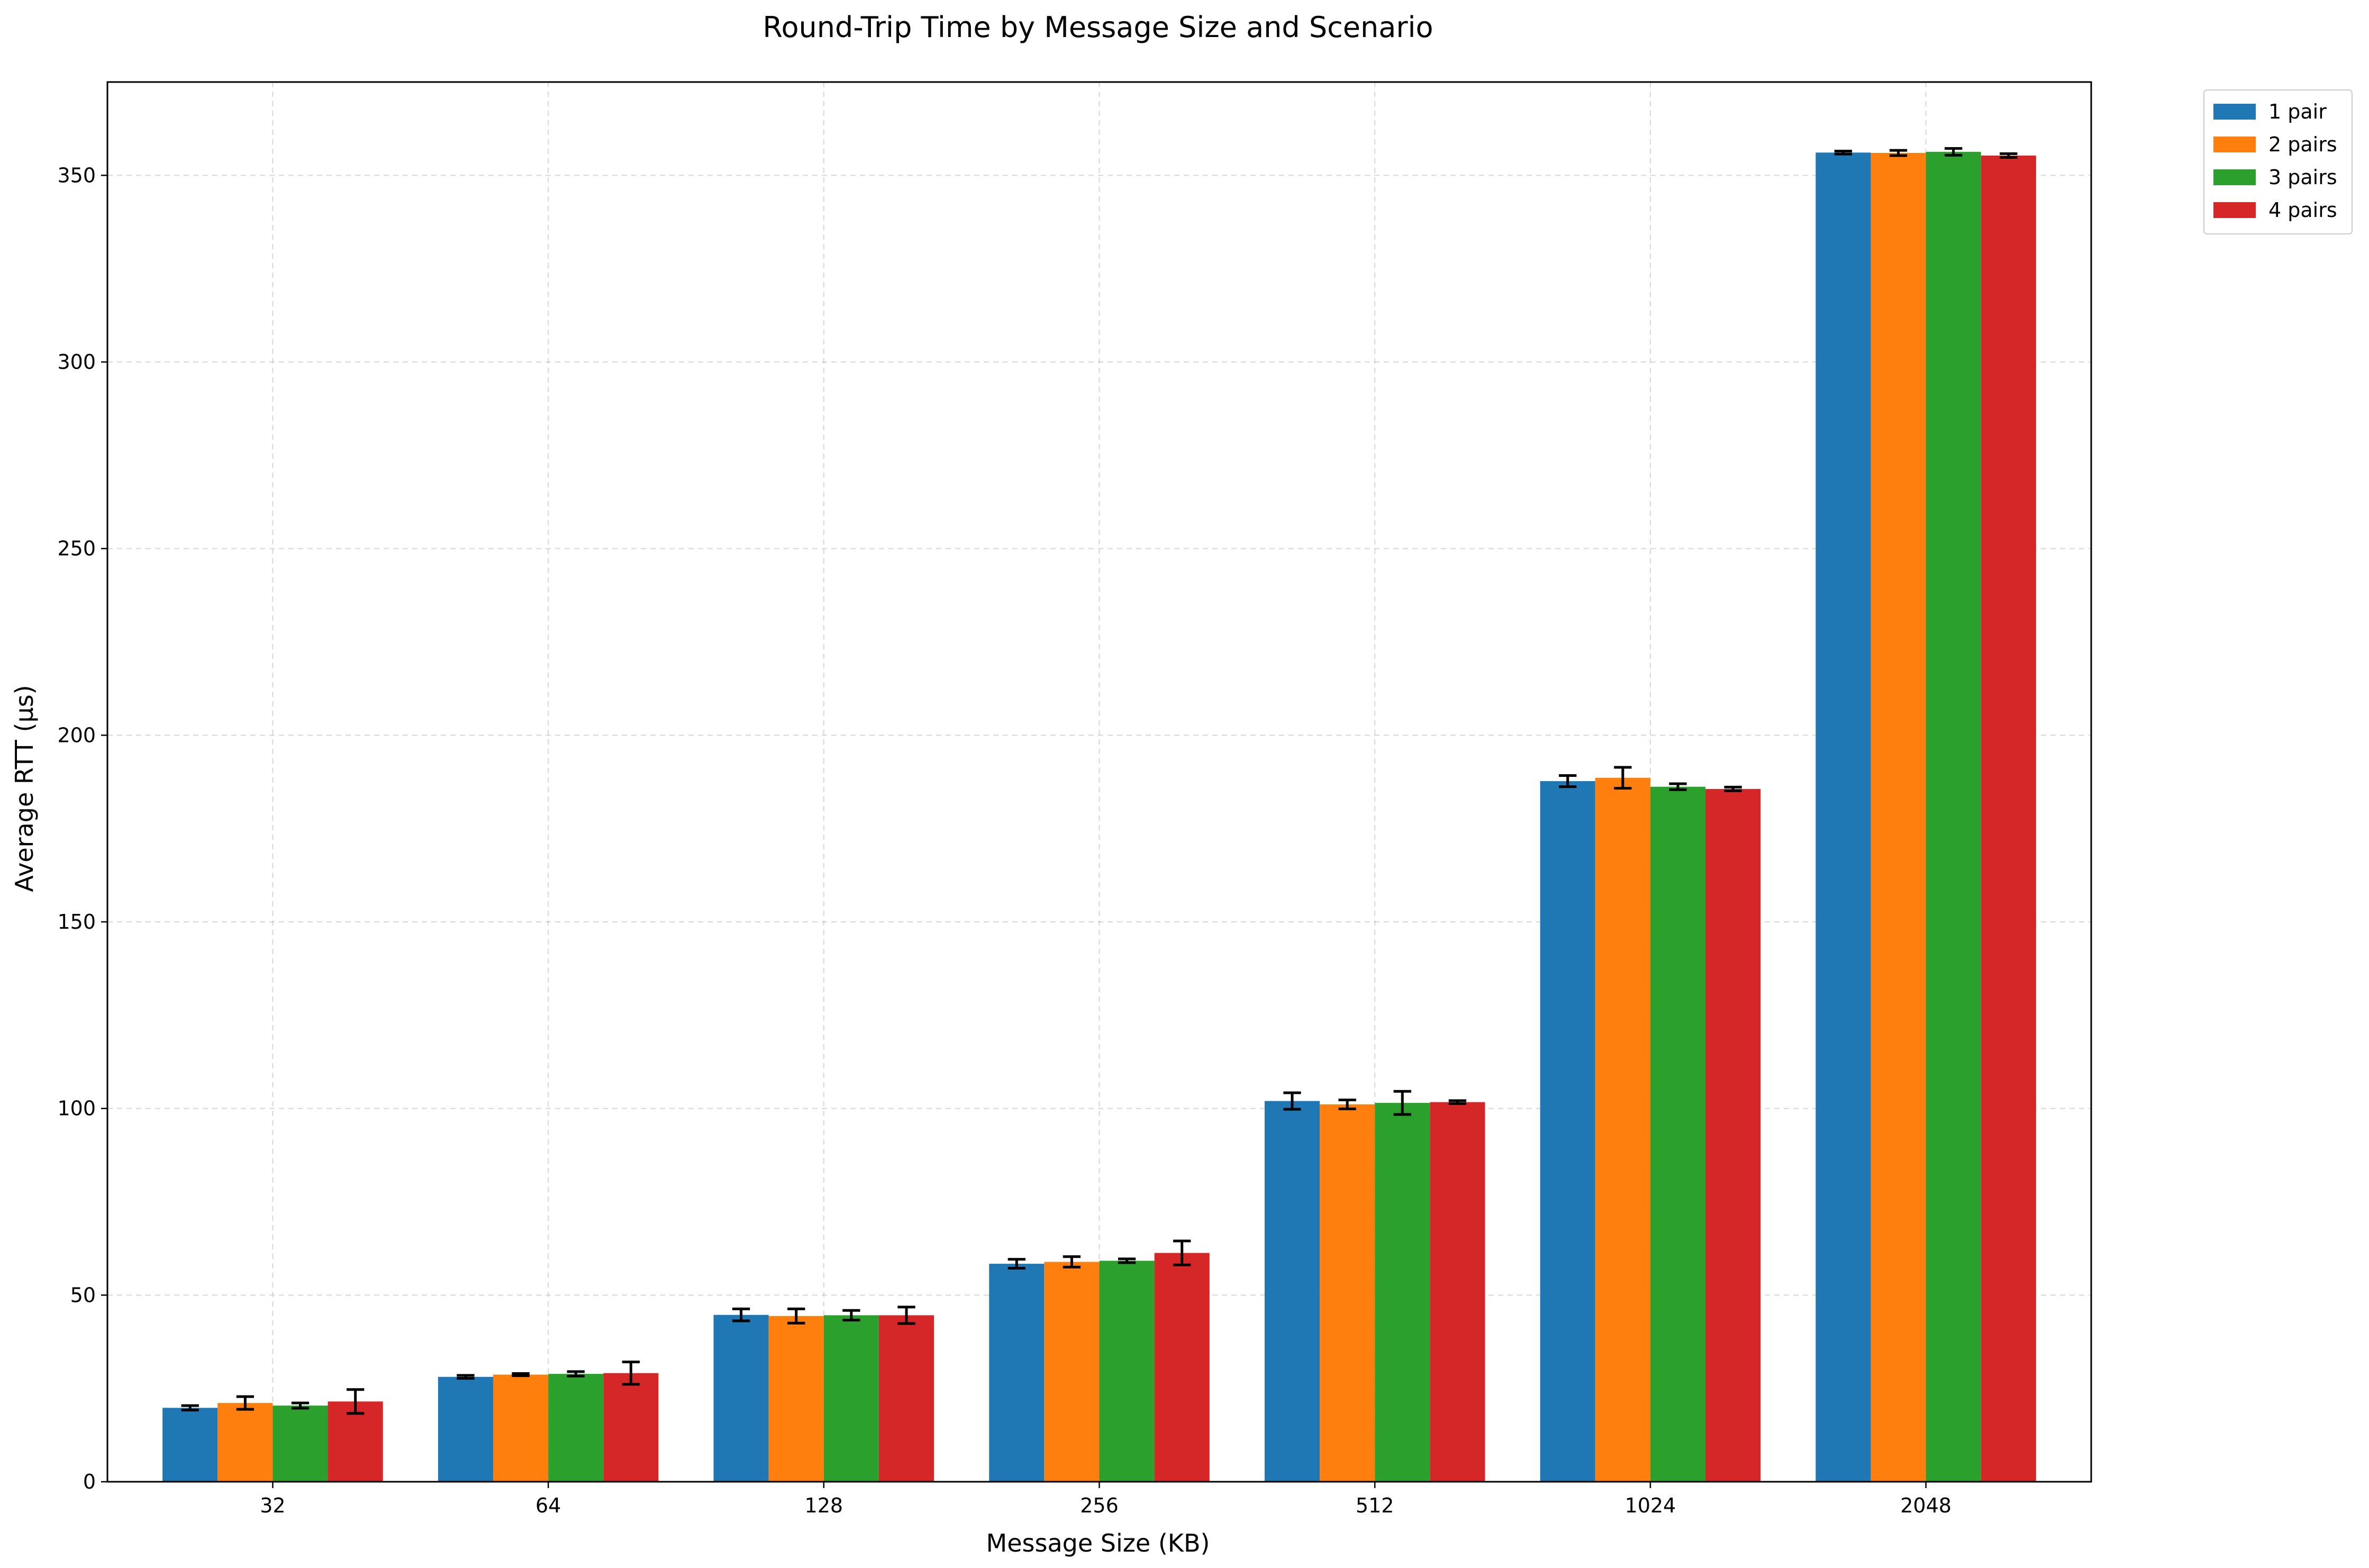 The image size is (2369, 1568). Describe the element at coordinates (1099, 1505) in the screenshot. I see `x-tick-label: 256` at that location.